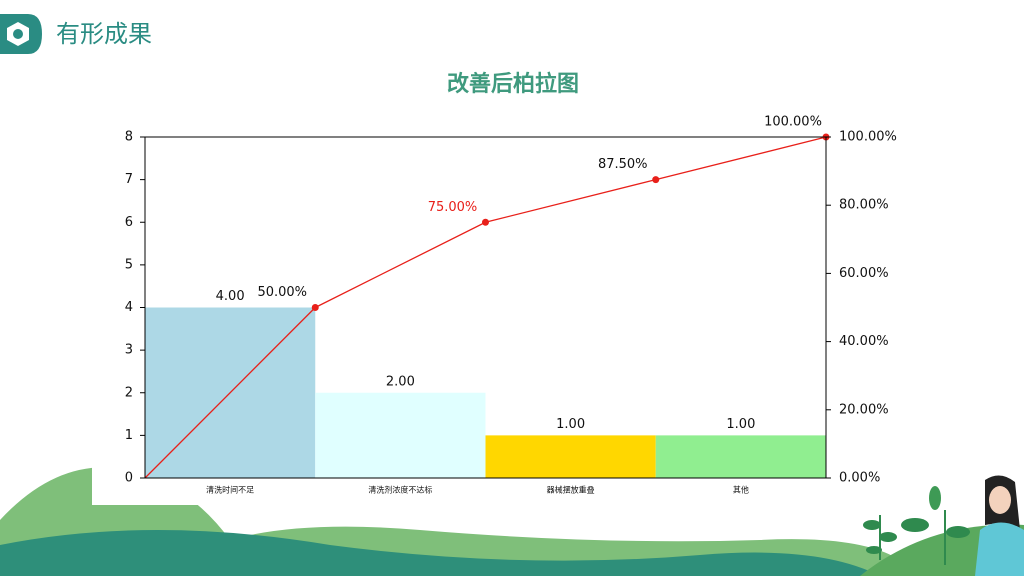  I want to click on y-tick-label: 8, so click(129, 137).